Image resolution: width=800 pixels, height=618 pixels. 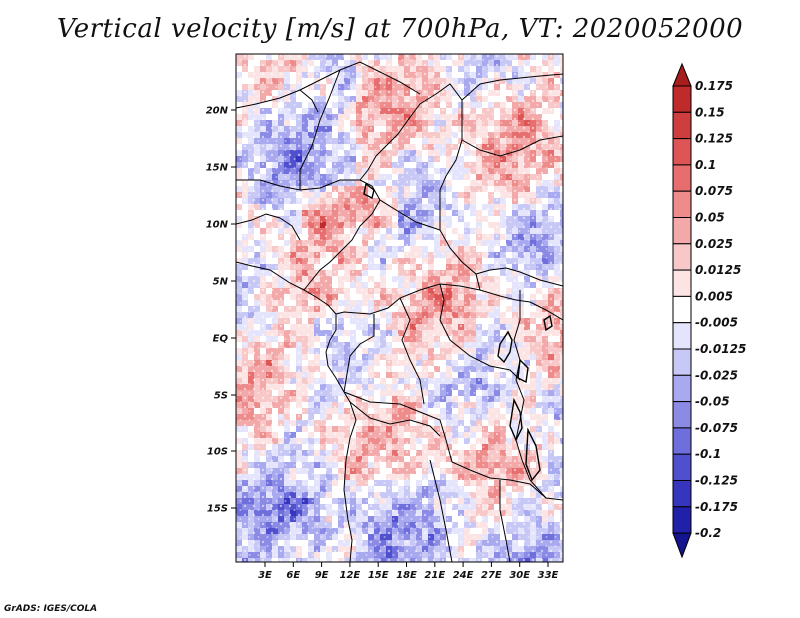 What do you see at coordinates (714, 296) in the screenshot?
I see `colorbar-label: 0.005` at bounding box center [714, 296].